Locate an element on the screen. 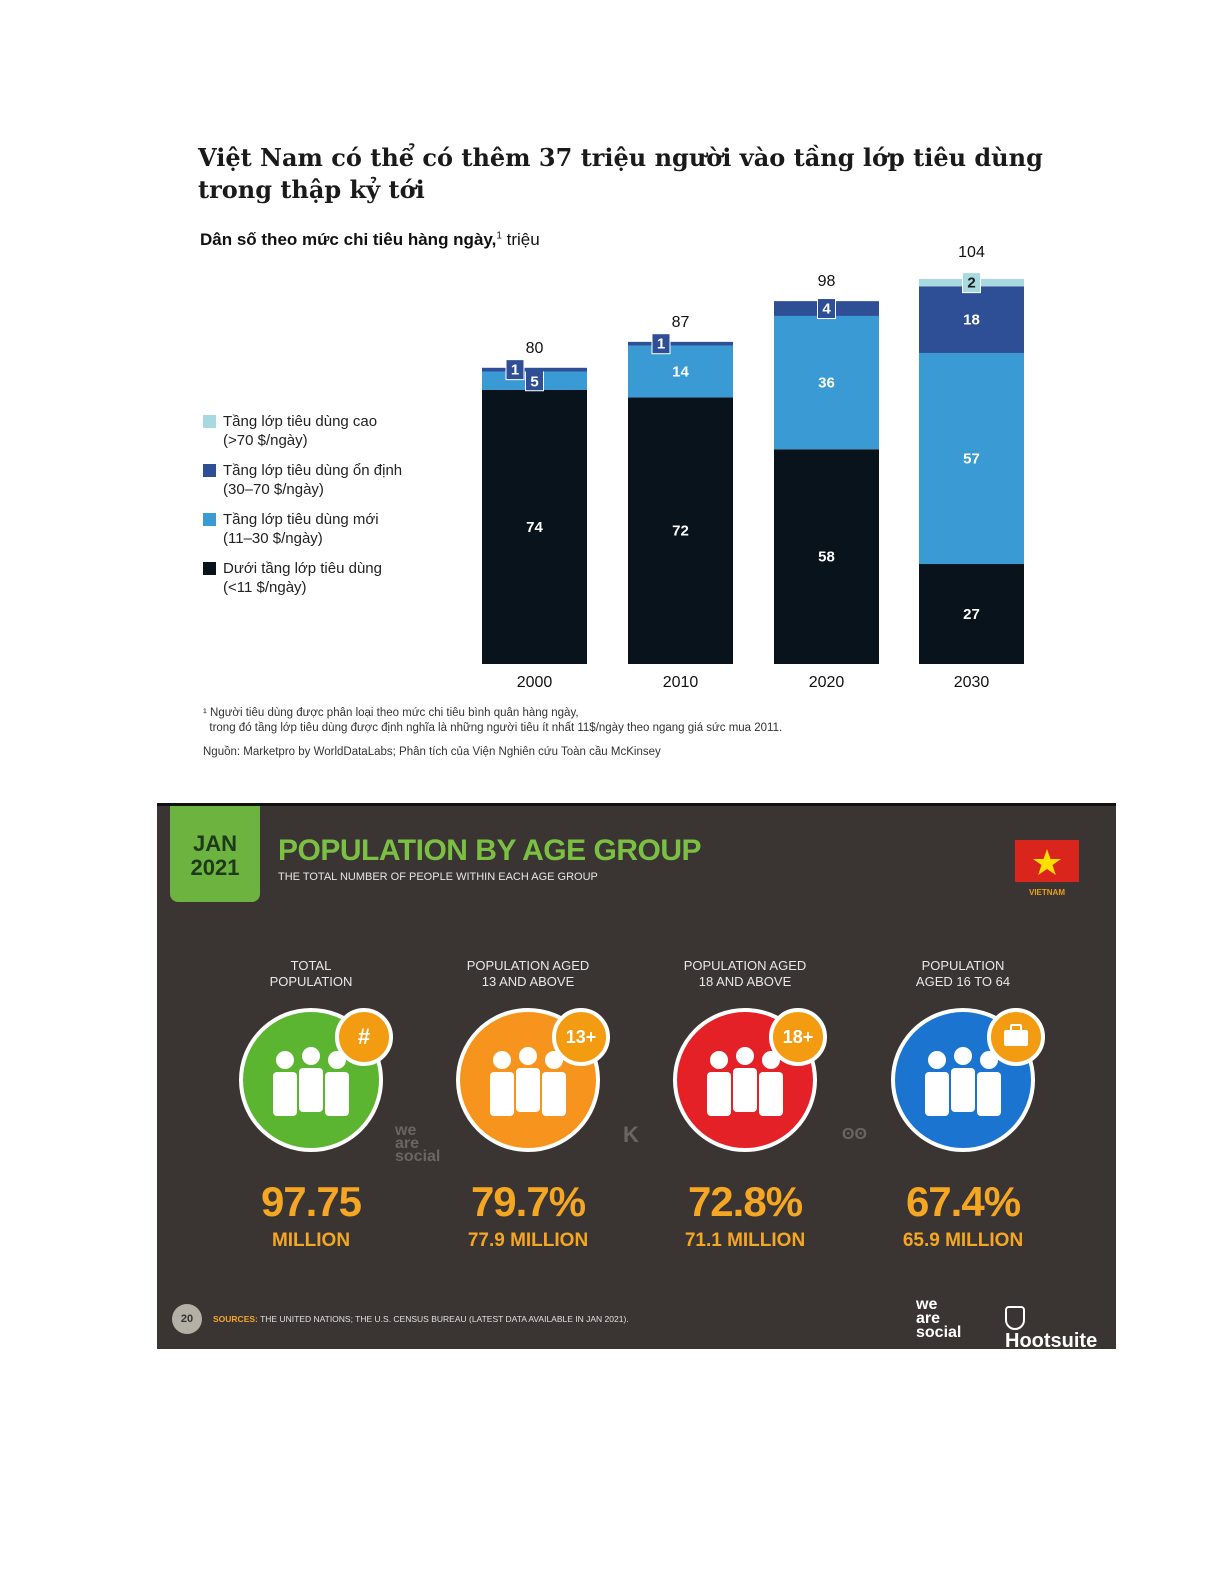 The width and height of the screenshot is (1225, 1585). subtitle-bold: Dân số theo mức chi tiêu hàng ngày, is located at coordinates (348, 239).